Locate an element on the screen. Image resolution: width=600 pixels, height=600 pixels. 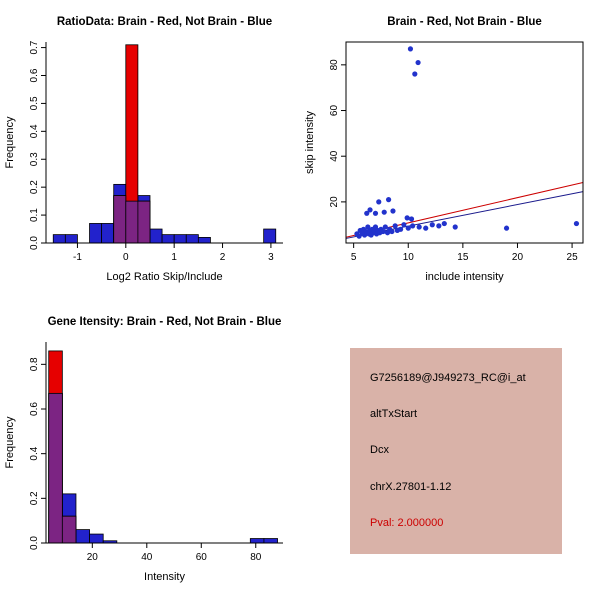
plot-box is located at coordinates (464, 142).